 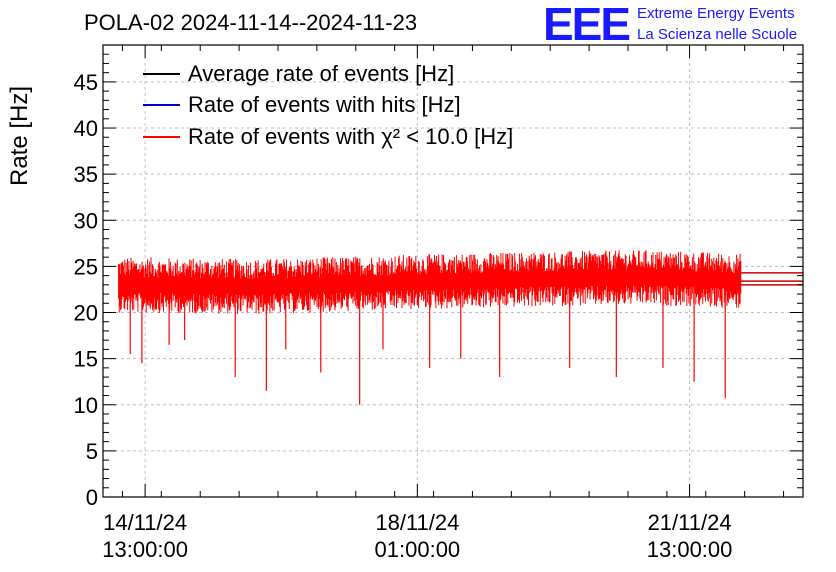 What do you see at coordinates (250, 22) in the screenshot?
I see `chart-title: POLA-02 2024-11-14--2024-11-23` at bounding box center [250, 22].